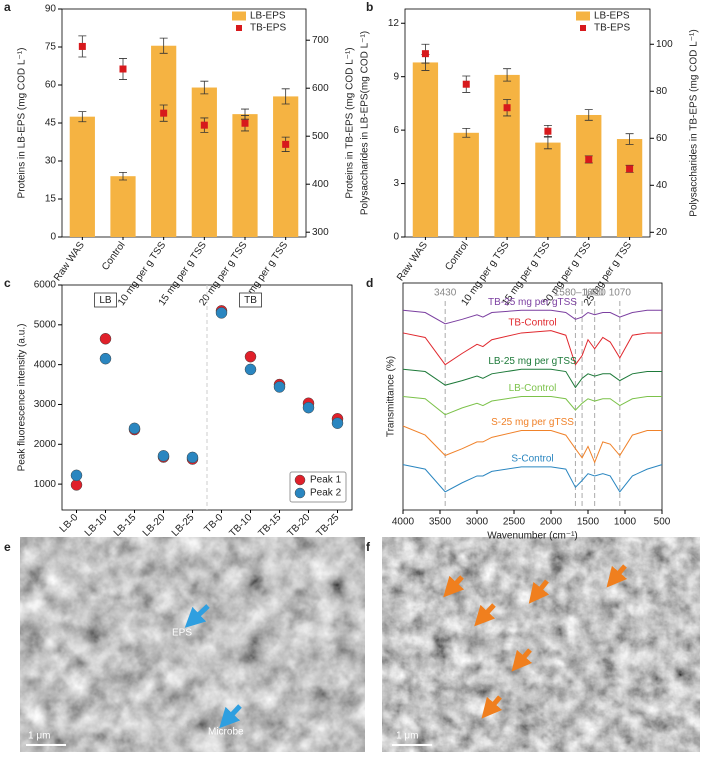  I want to click on y2-tick-label: 100, so click(664, 44).